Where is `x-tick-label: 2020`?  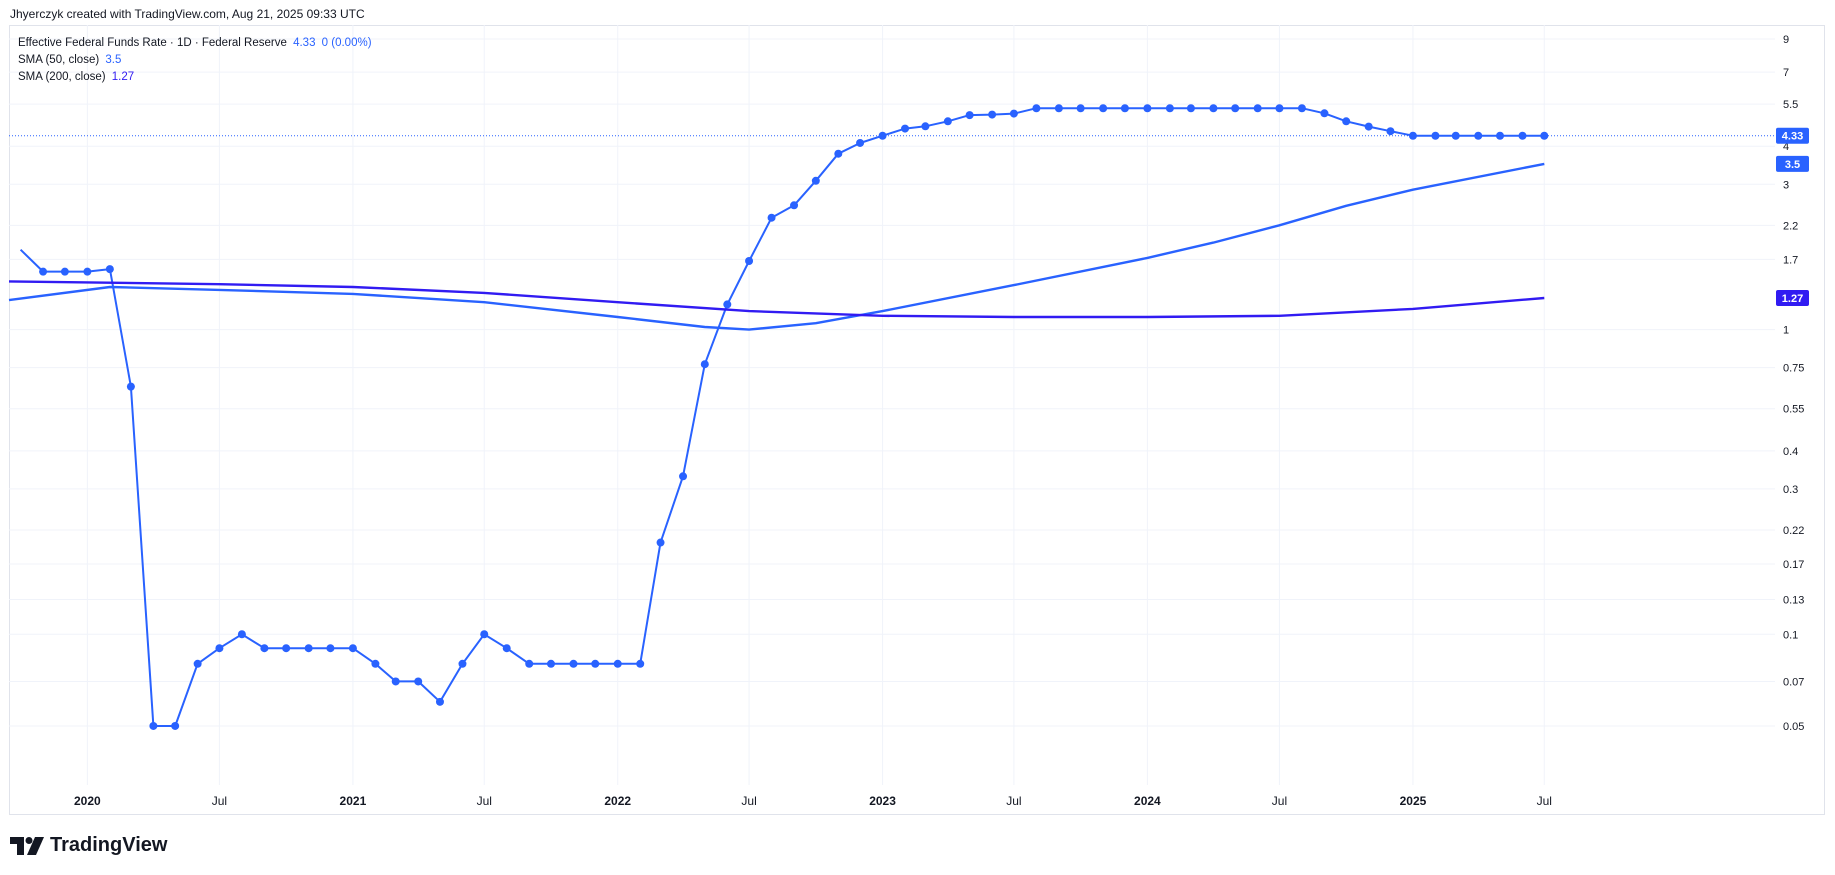 x-tick-label: 2020 is located at coordinates (87, 801).